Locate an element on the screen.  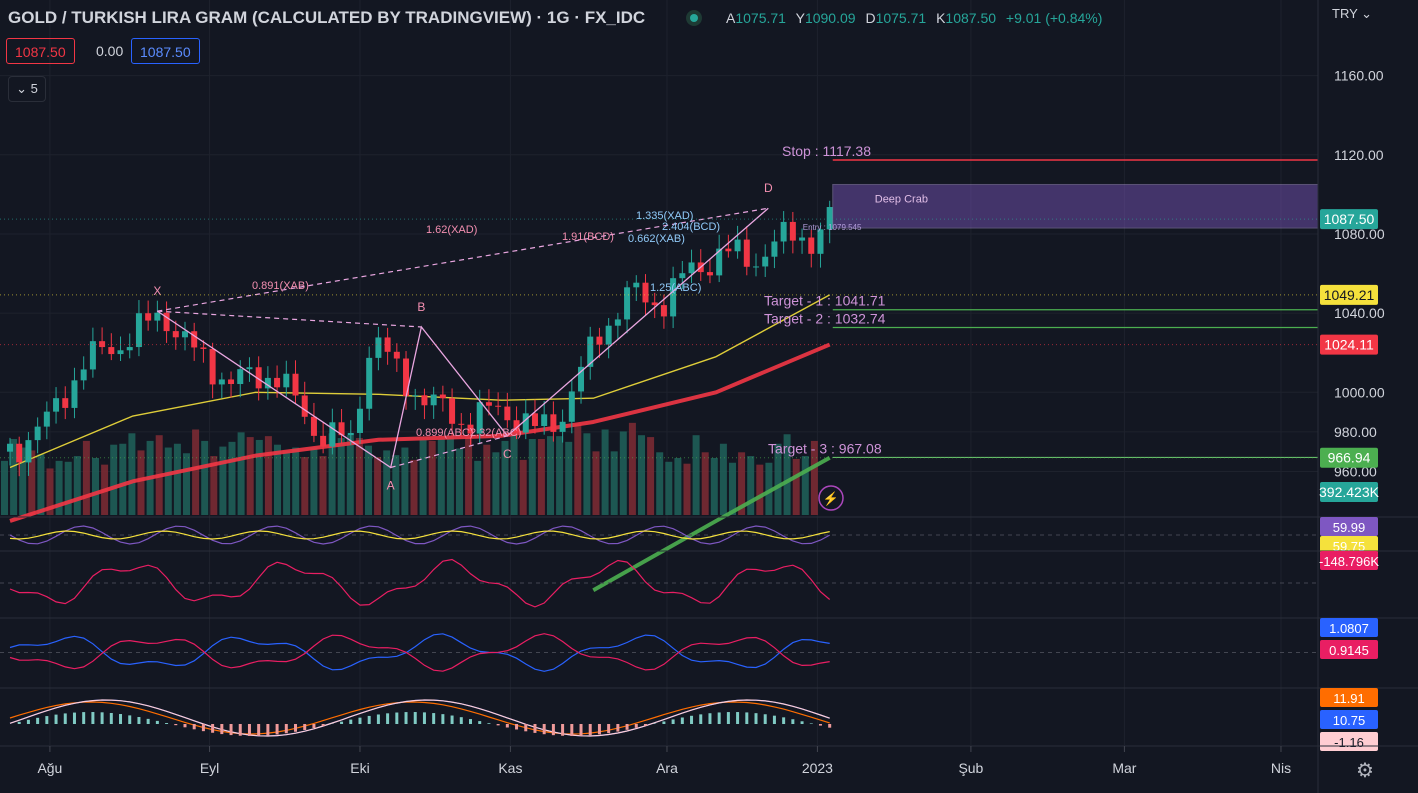
price-label-text: 966.94 is located at coordinates (1349, 458).